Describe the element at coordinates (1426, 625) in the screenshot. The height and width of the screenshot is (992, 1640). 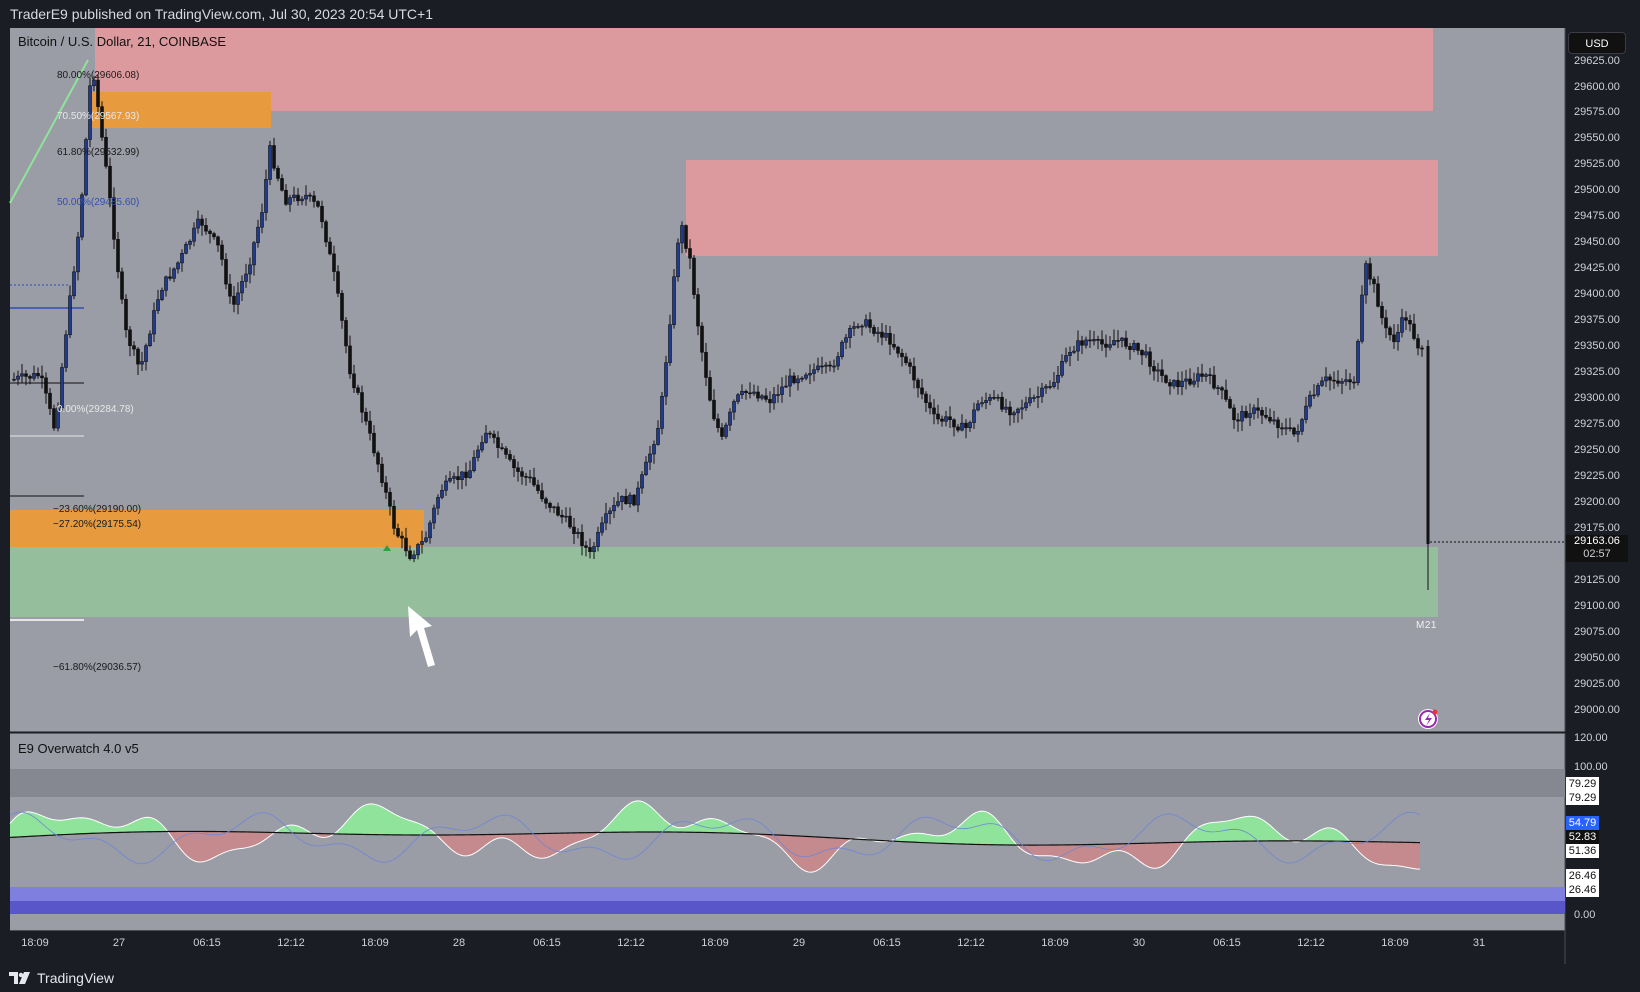
I see `zone-label: M21` at that location.